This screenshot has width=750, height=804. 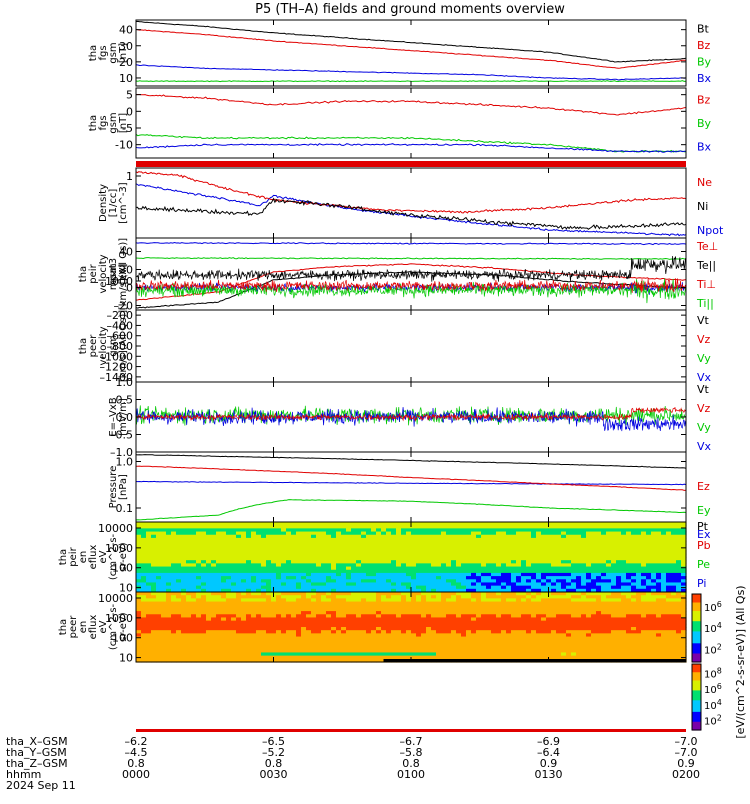 What do you see at coordinates (411, 164) in the screenshot?
I see `mode-bar` at bounding box center [411, 164].